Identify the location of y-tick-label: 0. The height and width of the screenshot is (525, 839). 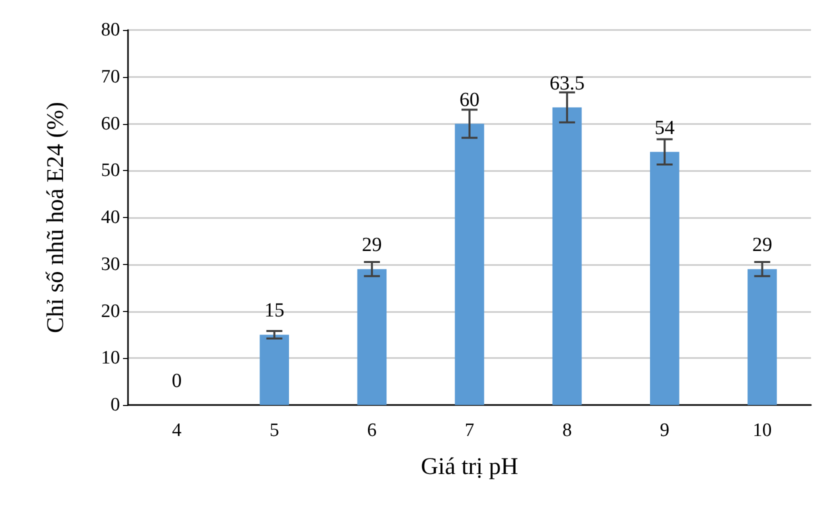
(115, 405).